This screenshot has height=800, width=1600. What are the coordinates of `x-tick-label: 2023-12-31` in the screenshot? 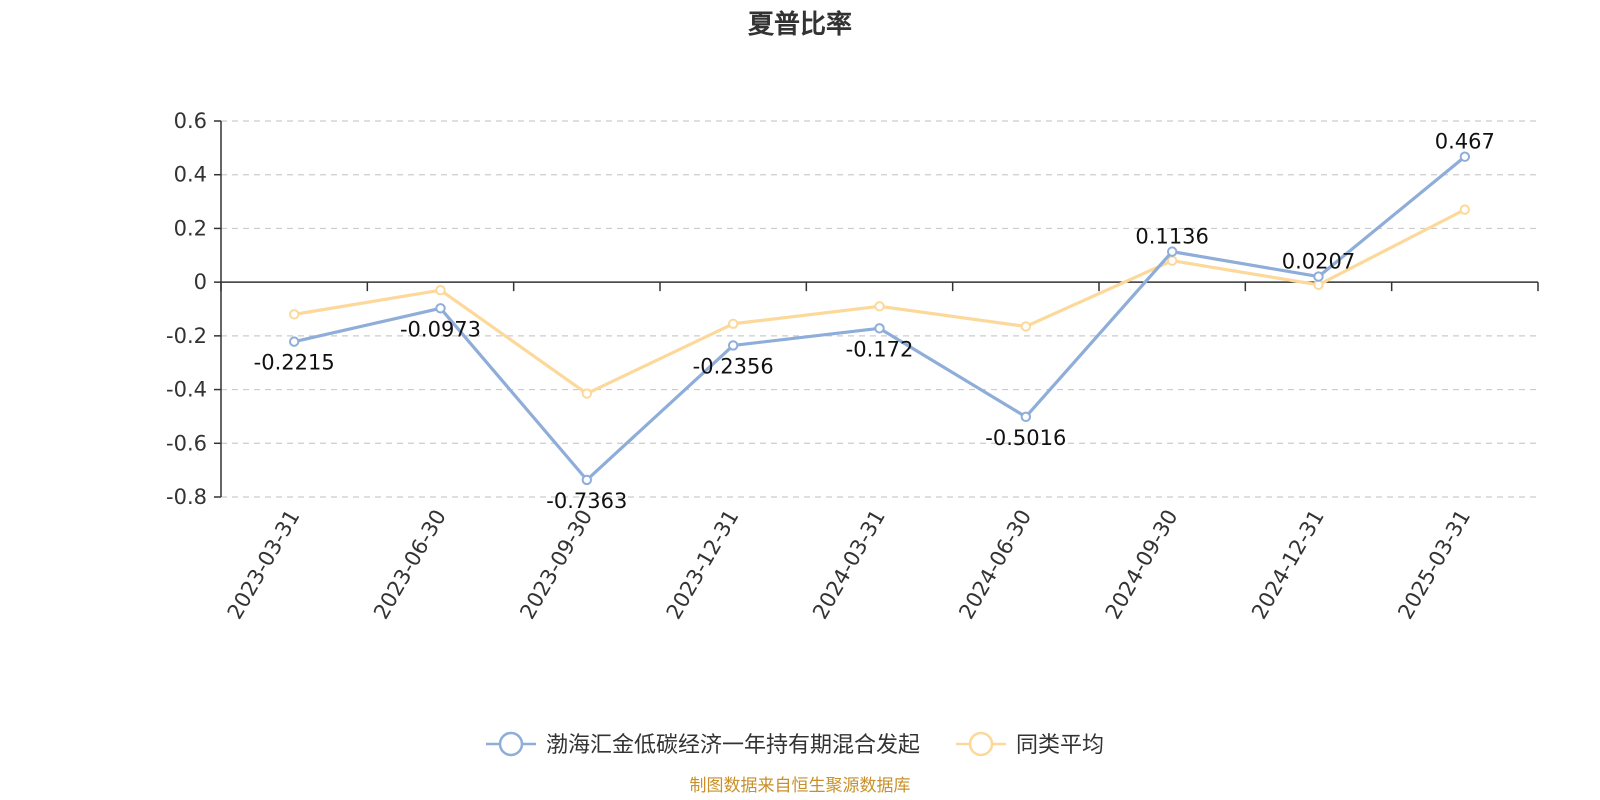 It's located at (703, 565).